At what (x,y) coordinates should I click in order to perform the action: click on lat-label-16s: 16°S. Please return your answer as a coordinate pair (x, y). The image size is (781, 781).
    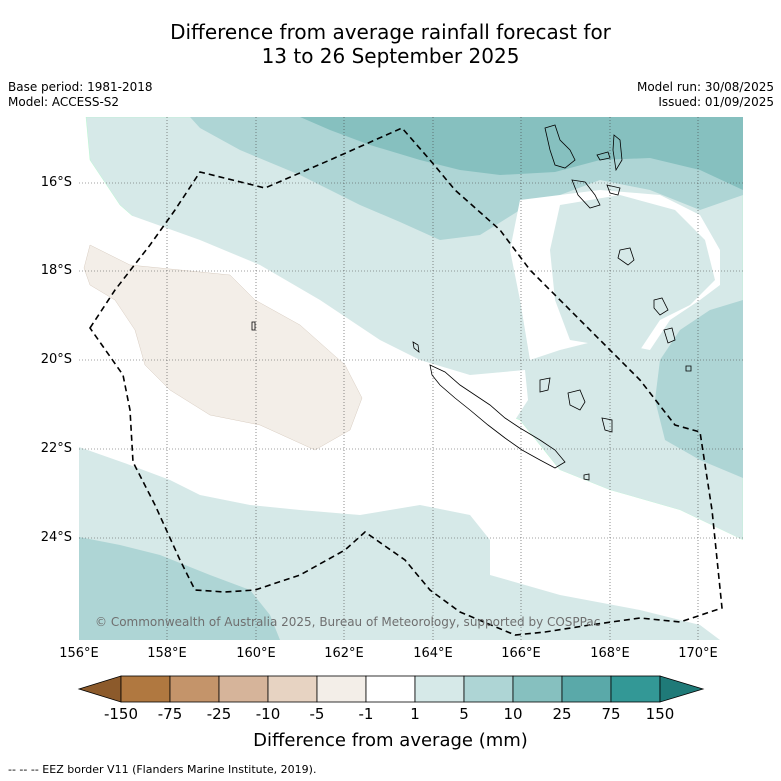
    Looking at the image, I should click on (56, 182).